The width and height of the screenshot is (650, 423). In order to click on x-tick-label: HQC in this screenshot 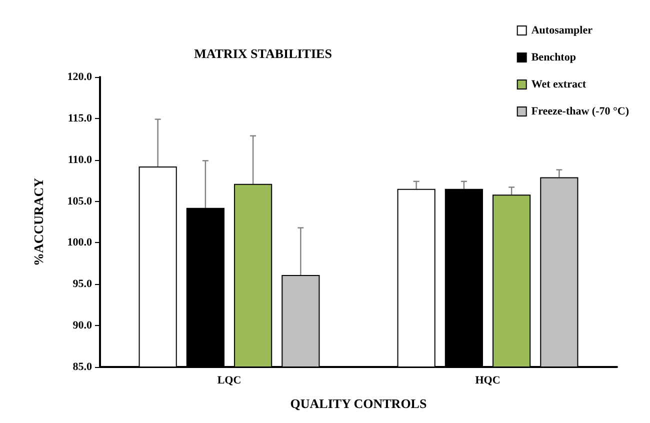, I will do `click(487, 380)`.